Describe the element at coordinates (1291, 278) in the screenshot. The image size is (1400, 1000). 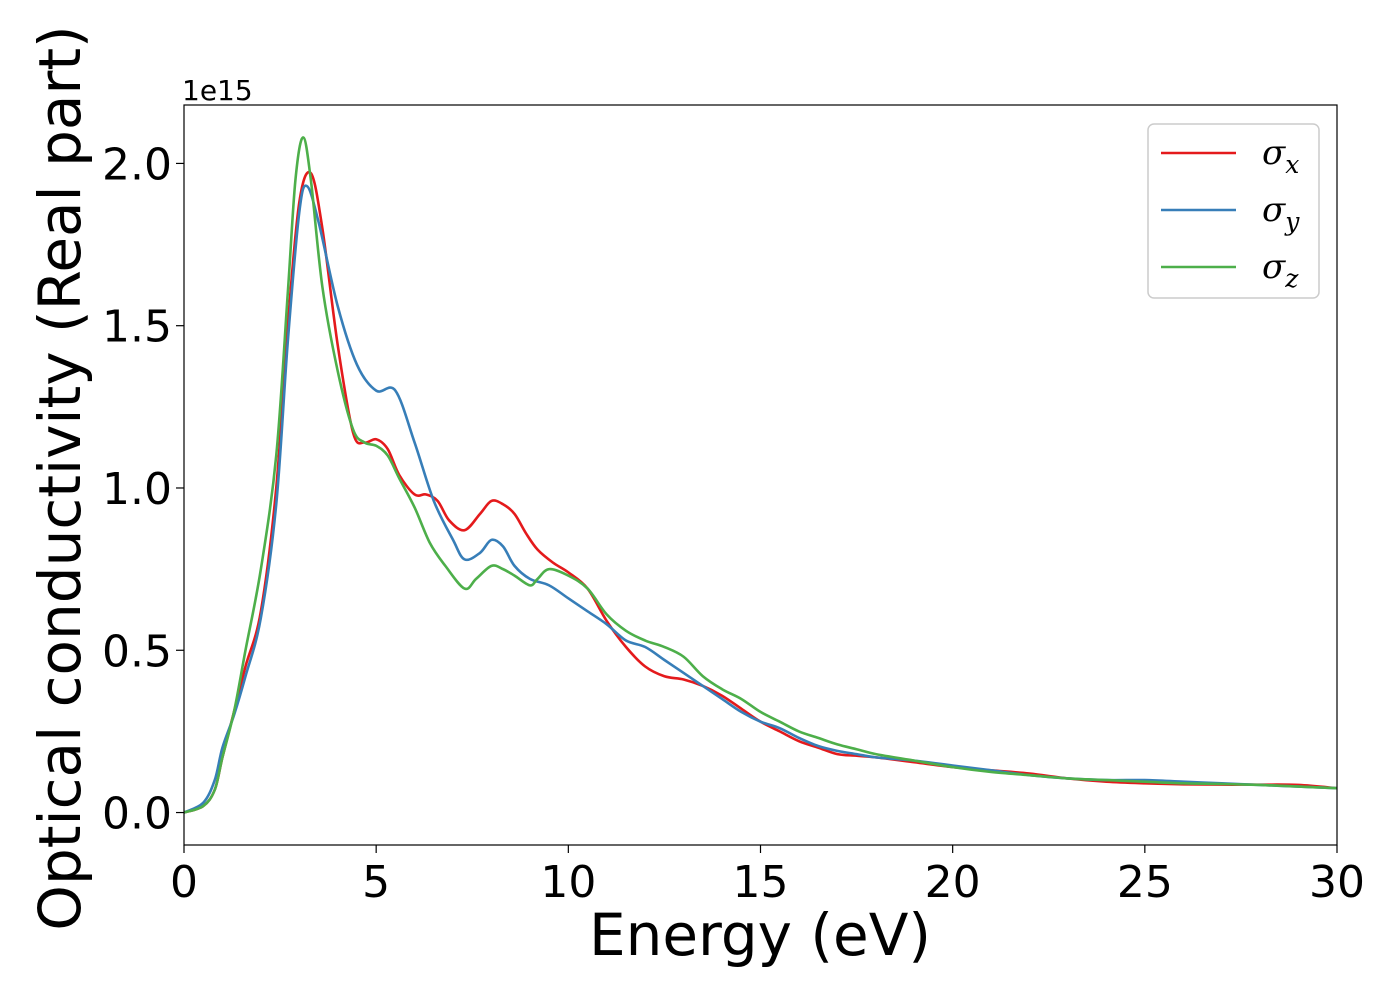
I see `legend-subscript: z` at that location.